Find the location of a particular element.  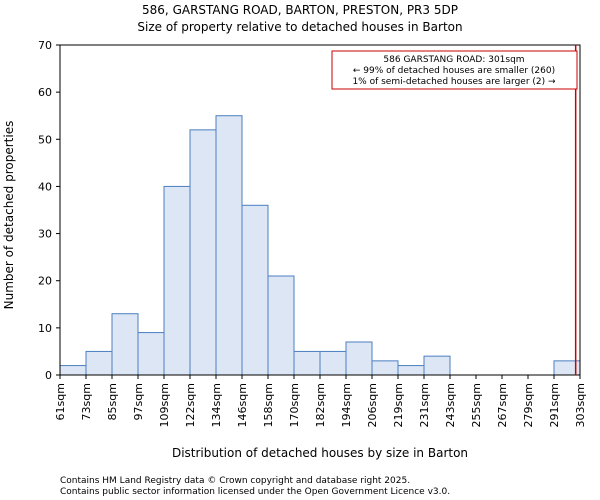

y-axis-ticks: 0 10 20 30 40 50 60 70 is located at coordinates (49, 210).